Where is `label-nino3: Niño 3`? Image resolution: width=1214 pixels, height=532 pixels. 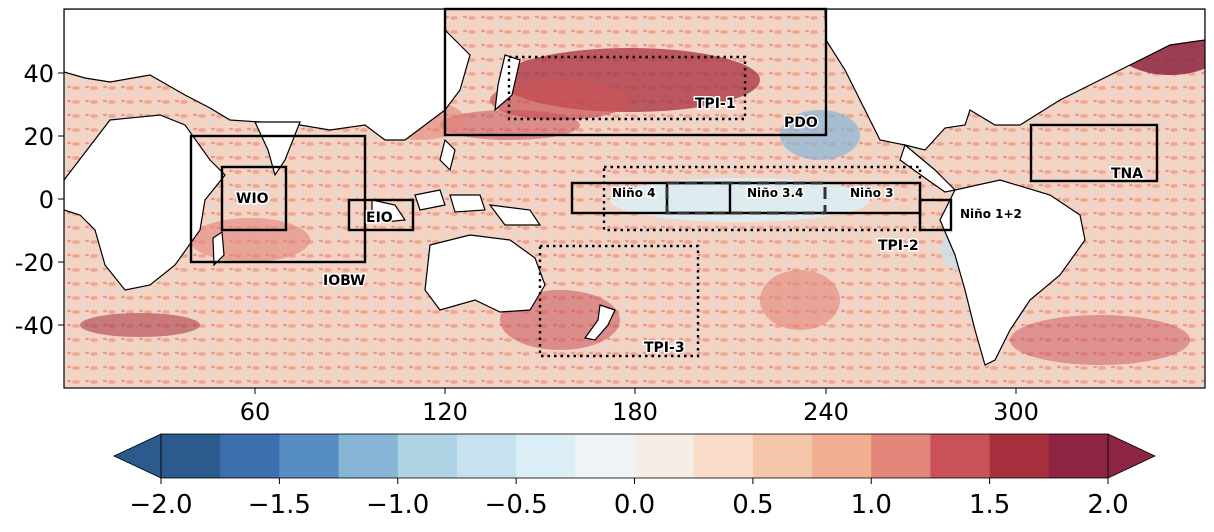
label-nino3: Niño 3 is located at coordinates (871, 193).